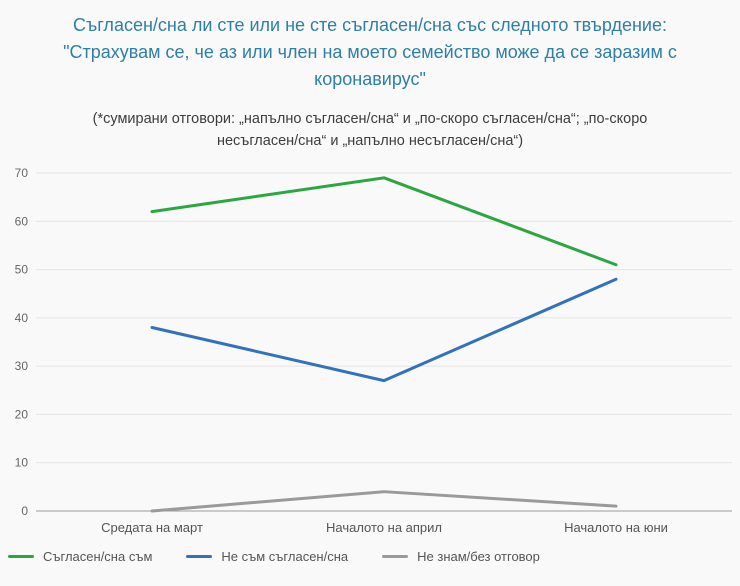  I want to click on legend-item-1: Съгласен/сна съм, so click(80, 556).